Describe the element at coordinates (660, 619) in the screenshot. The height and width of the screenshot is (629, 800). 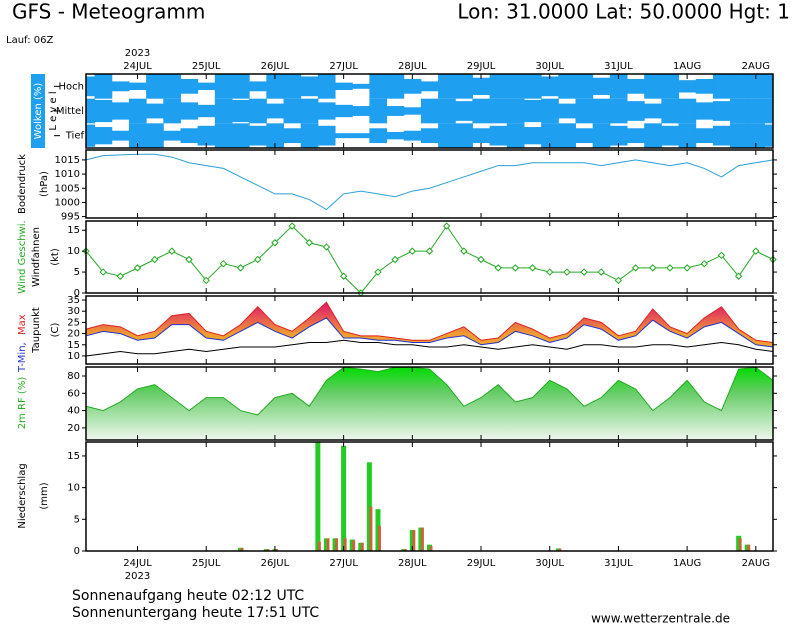
I see `source: www.wetterzentrale.de` at that location.